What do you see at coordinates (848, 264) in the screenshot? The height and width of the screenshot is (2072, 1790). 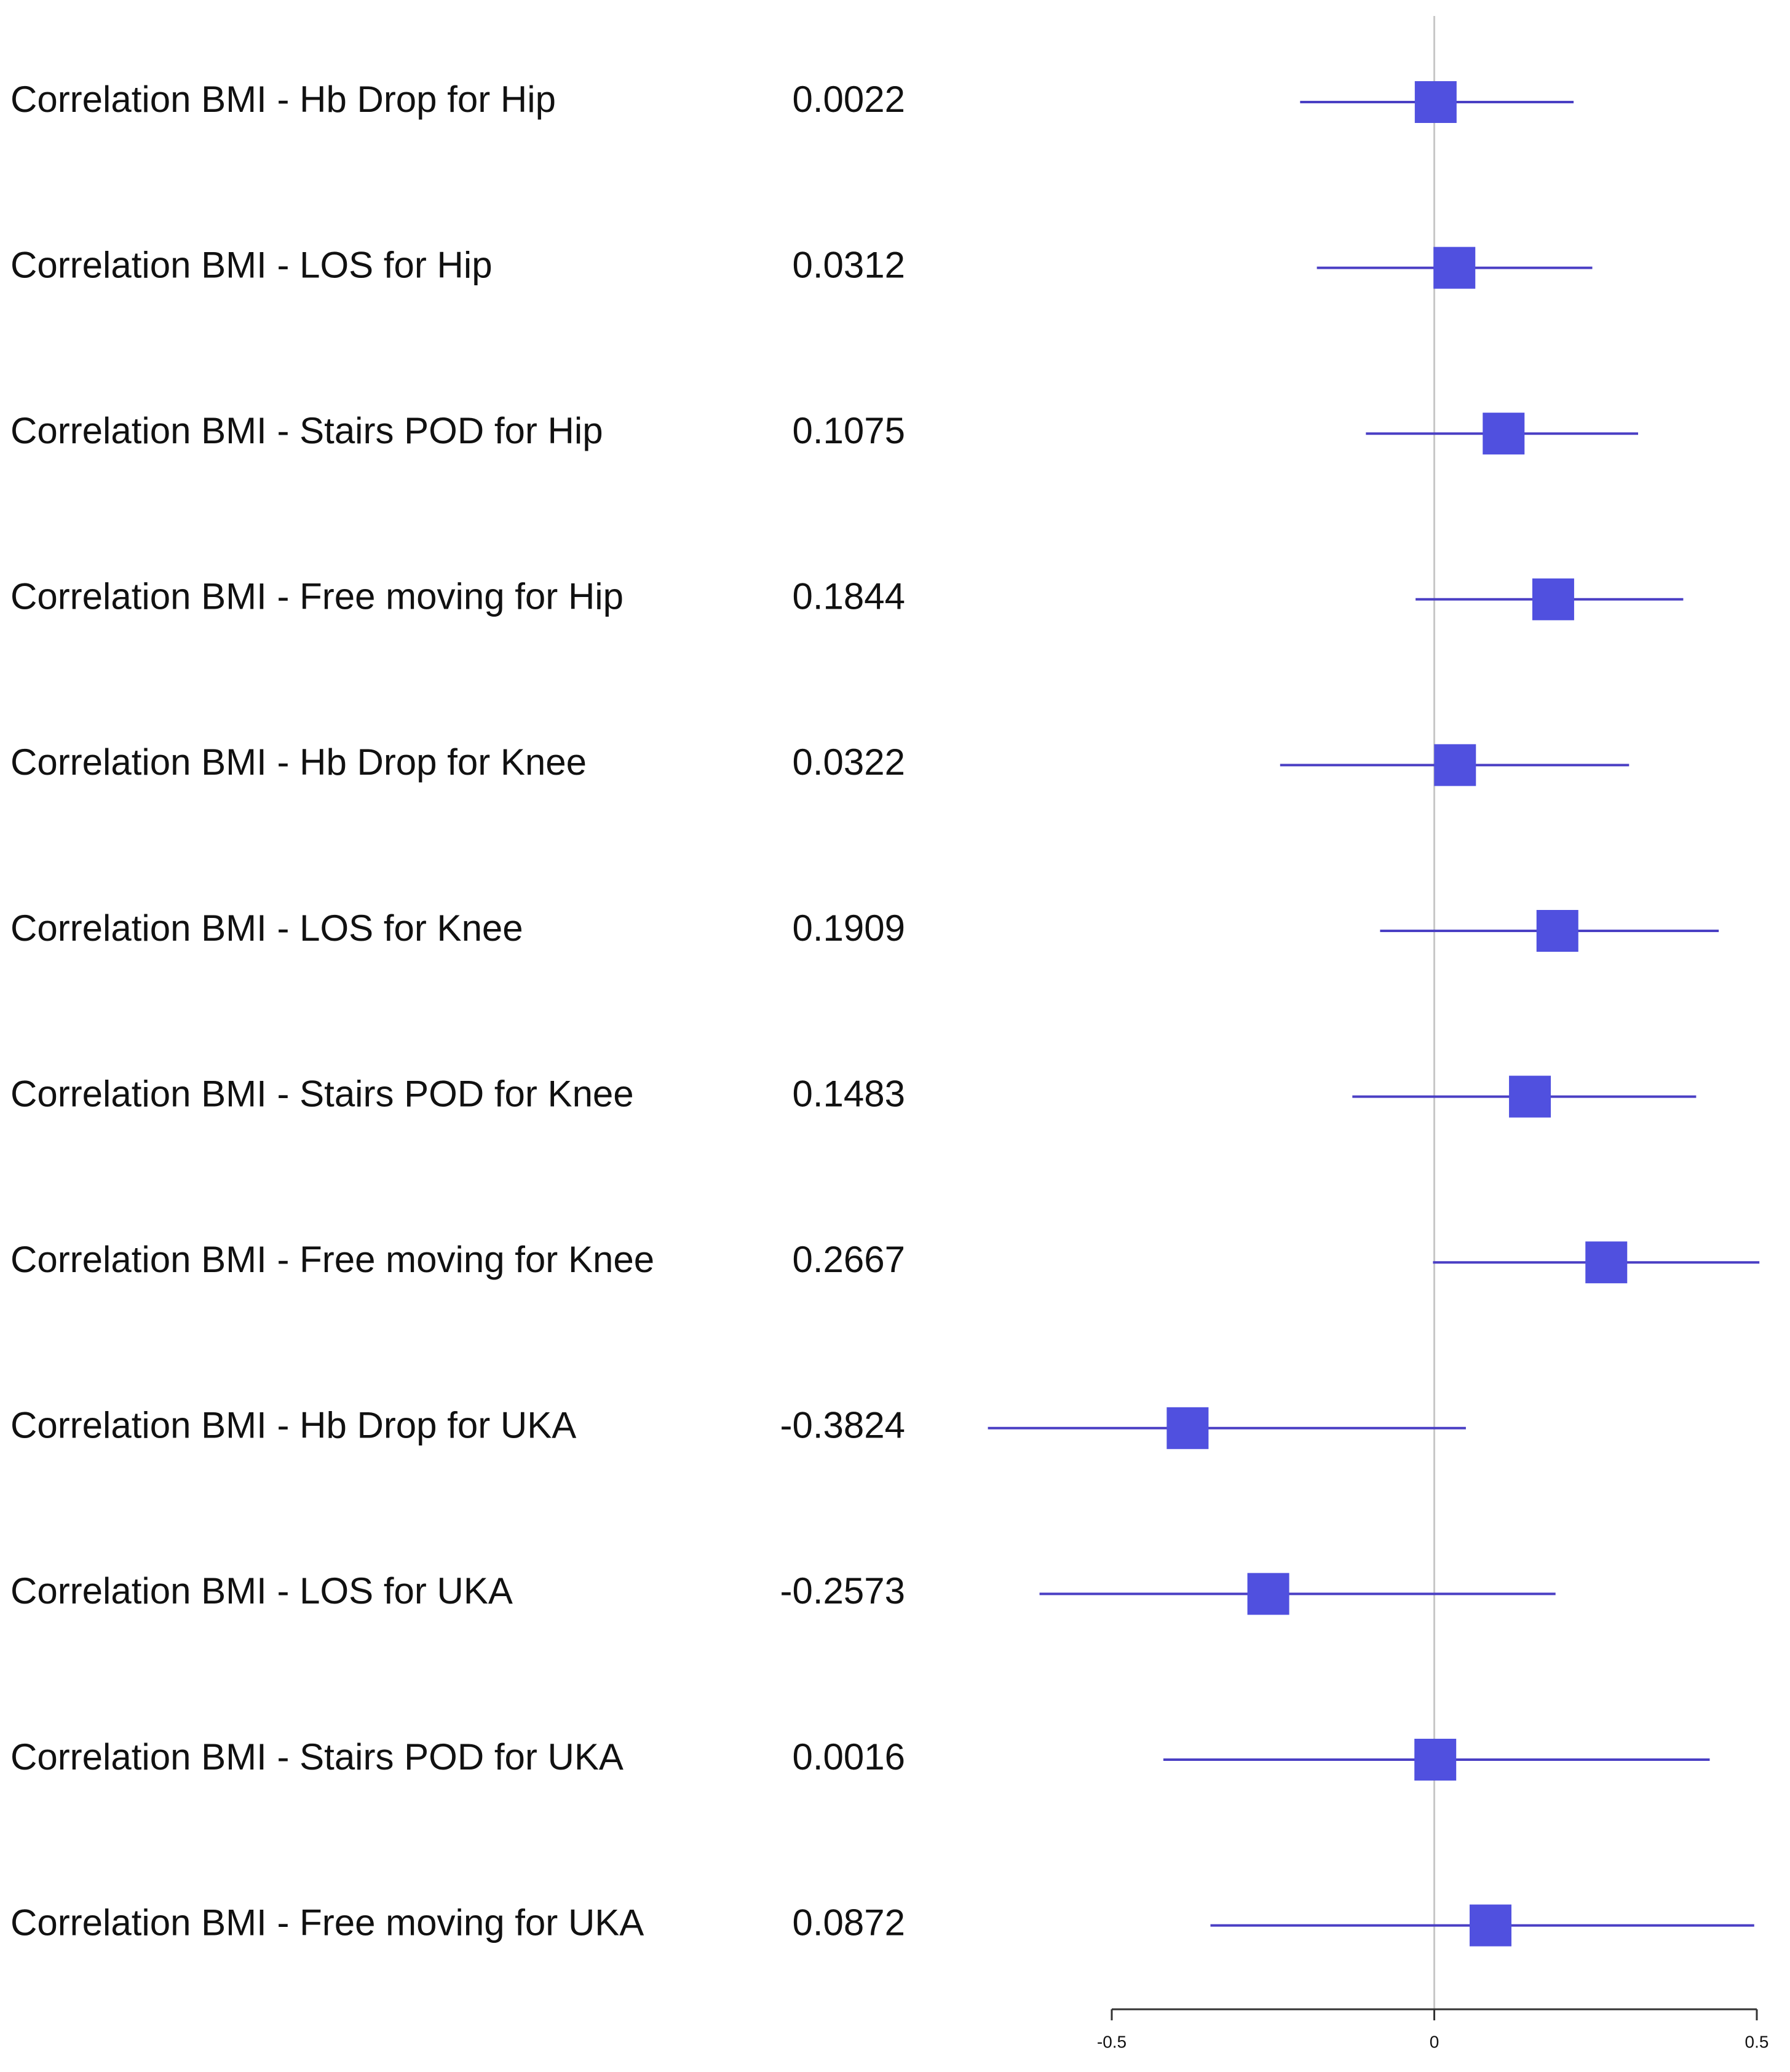 I see `estimate-label: 0.0312` at bounding box center [848, 264].